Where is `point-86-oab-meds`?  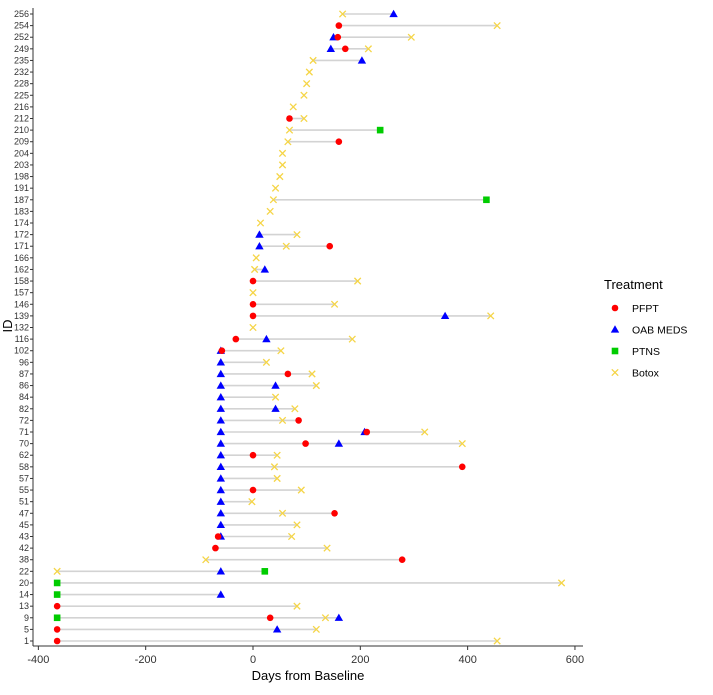
point-86-oab-meds is located at coordinates (221, 385).